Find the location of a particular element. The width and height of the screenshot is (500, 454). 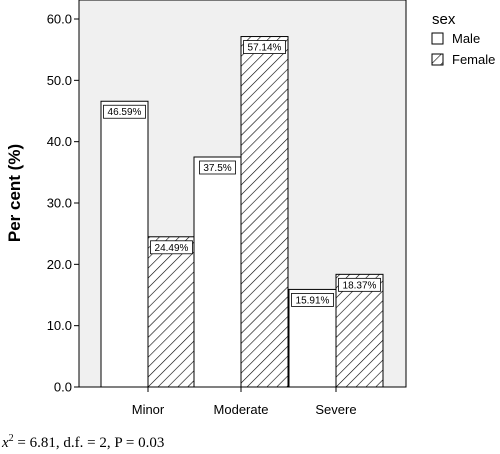

bar-male-moderate is located at coordinates (217, 272).